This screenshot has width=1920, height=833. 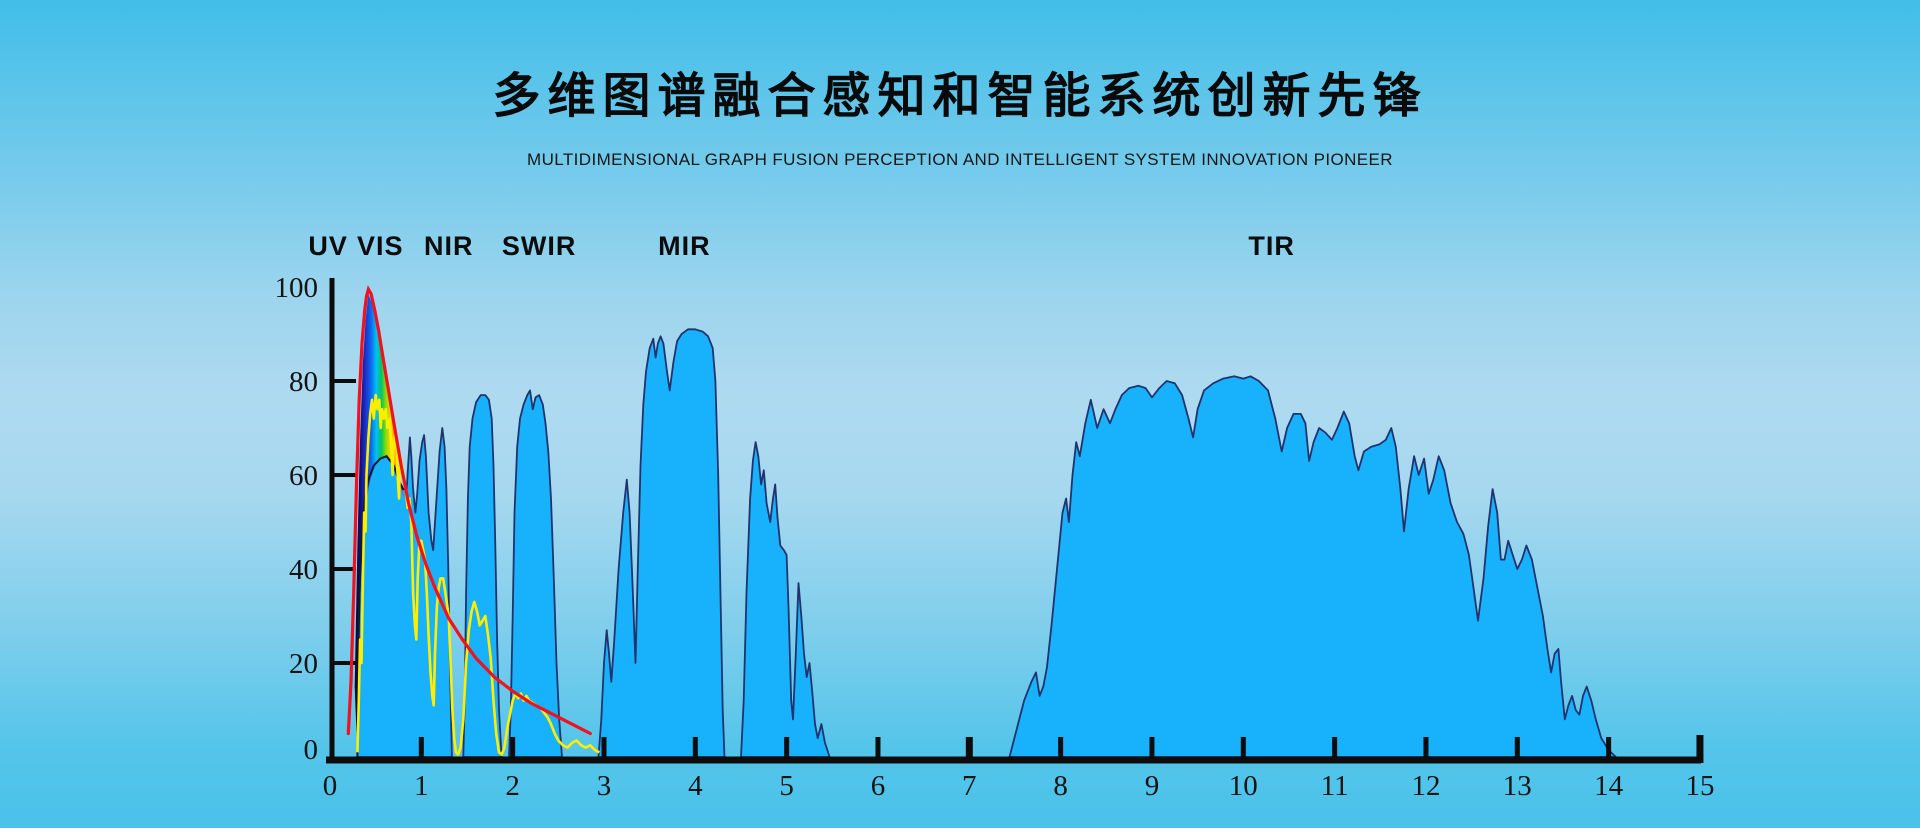 What do you see at coordinates (421, 786) in the screenshot?
I see `x-tick-label: 1` at bounding box center [421, 786].